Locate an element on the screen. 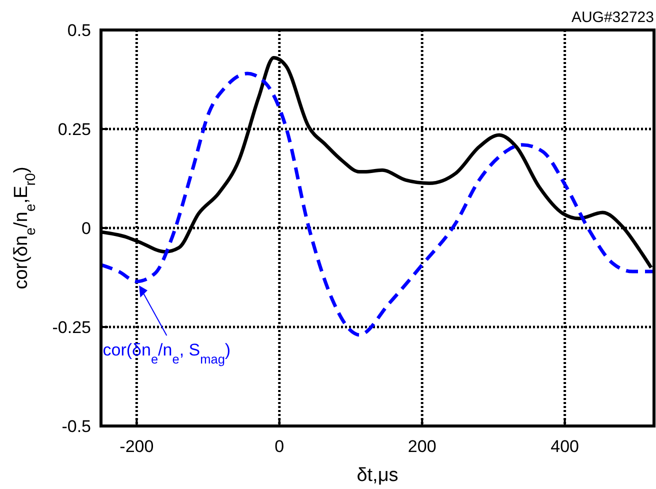 The width and height of the screenshot is (656, 489). y-tick-label: 0.25 is located at coordinates (74, 129).